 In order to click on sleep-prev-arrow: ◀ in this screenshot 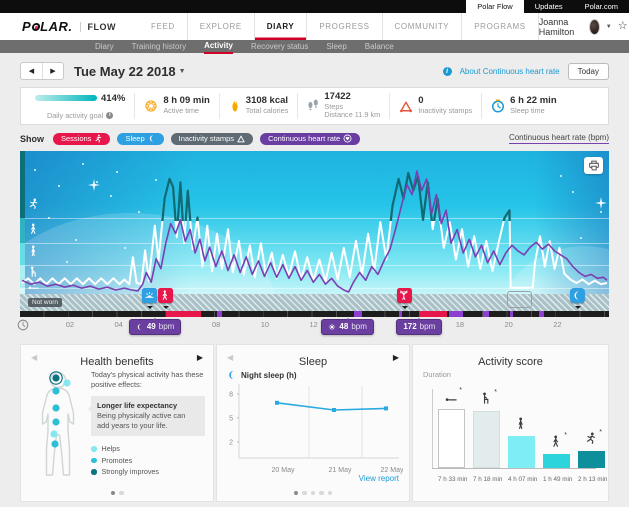, I will do `click(230, 357)`.